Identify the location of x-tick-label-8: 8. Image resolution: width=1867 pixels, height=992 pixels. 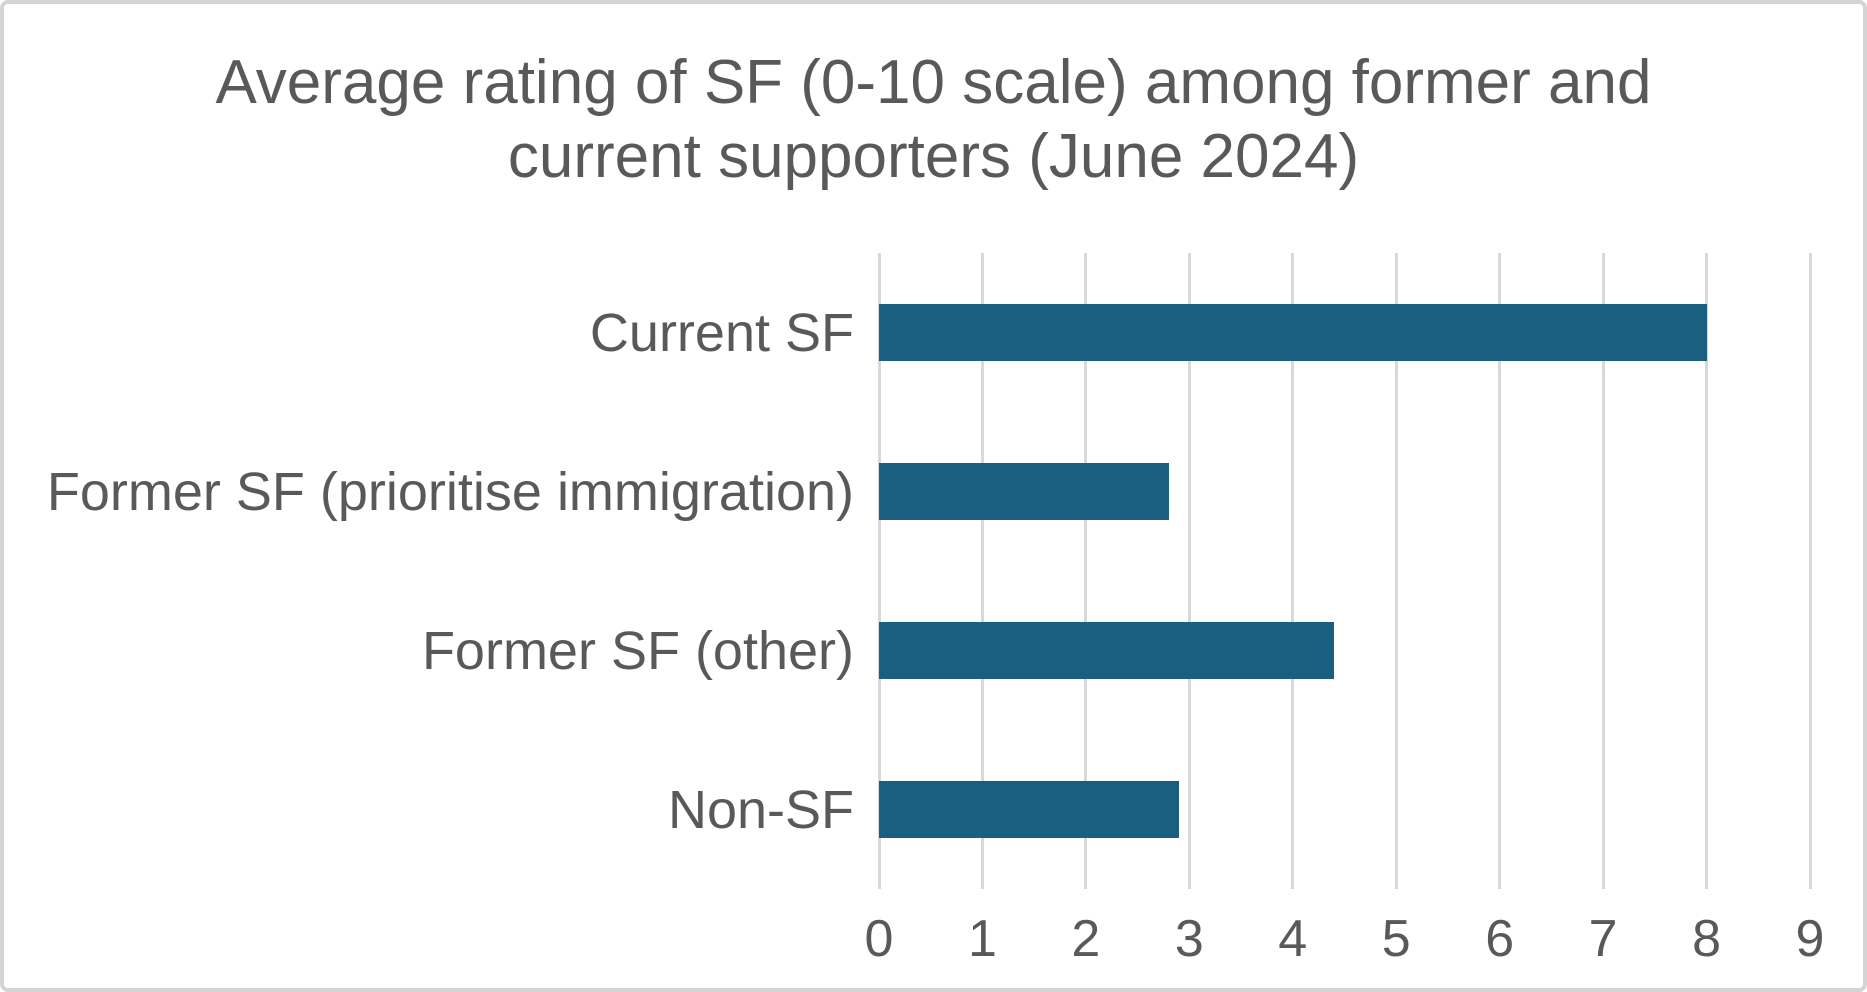
(1706, 939).